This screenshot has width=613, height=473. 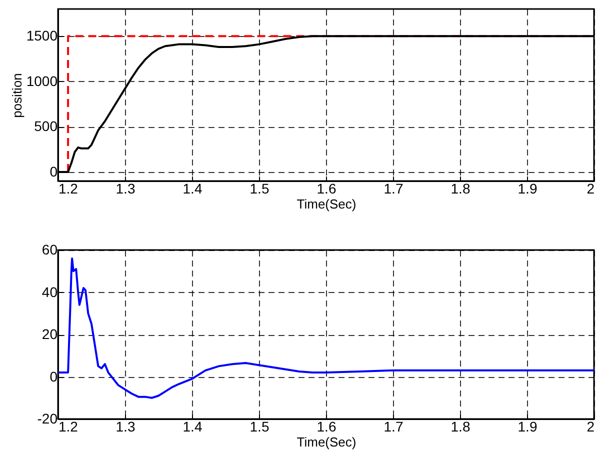 What do you see at coordinates (50, 334) in the screenshot?
I see `y-tick-label: 20` at bounding box center [50, 334].